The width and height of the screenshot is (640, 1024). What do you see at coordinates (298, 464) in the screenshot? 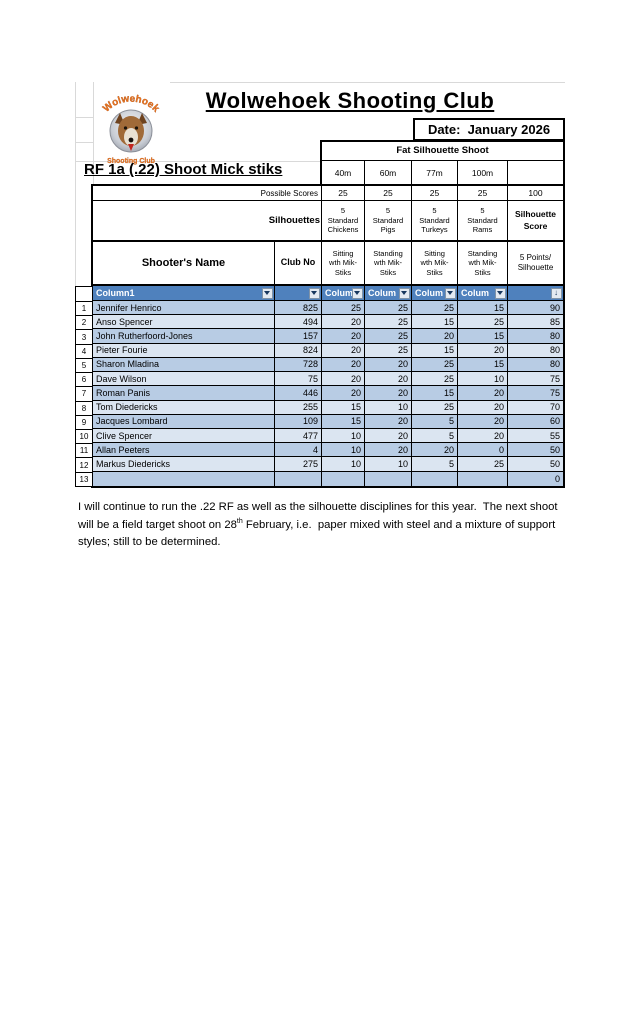
I see `club-no-cell: 275` at bounding box center [298, 464].